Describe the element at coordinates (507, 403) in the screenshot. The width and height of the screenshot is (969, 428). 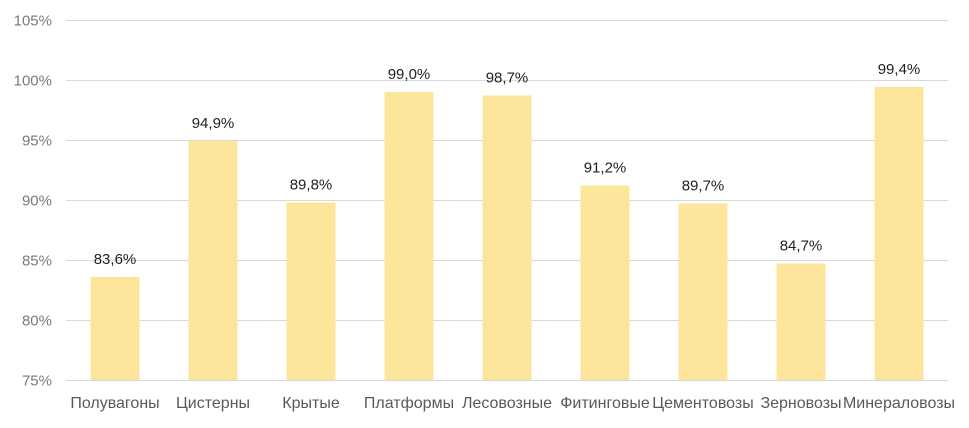
I see `x-category-label: Лесовозные` at that location.